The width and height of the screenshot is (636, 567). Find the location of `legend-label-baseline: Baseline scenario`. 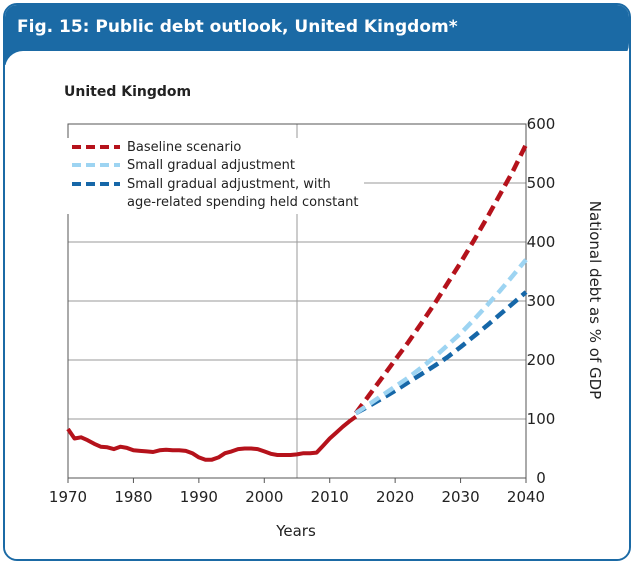

legend-label-baseline: Baseline scenario is located at coordinates (184, 147).